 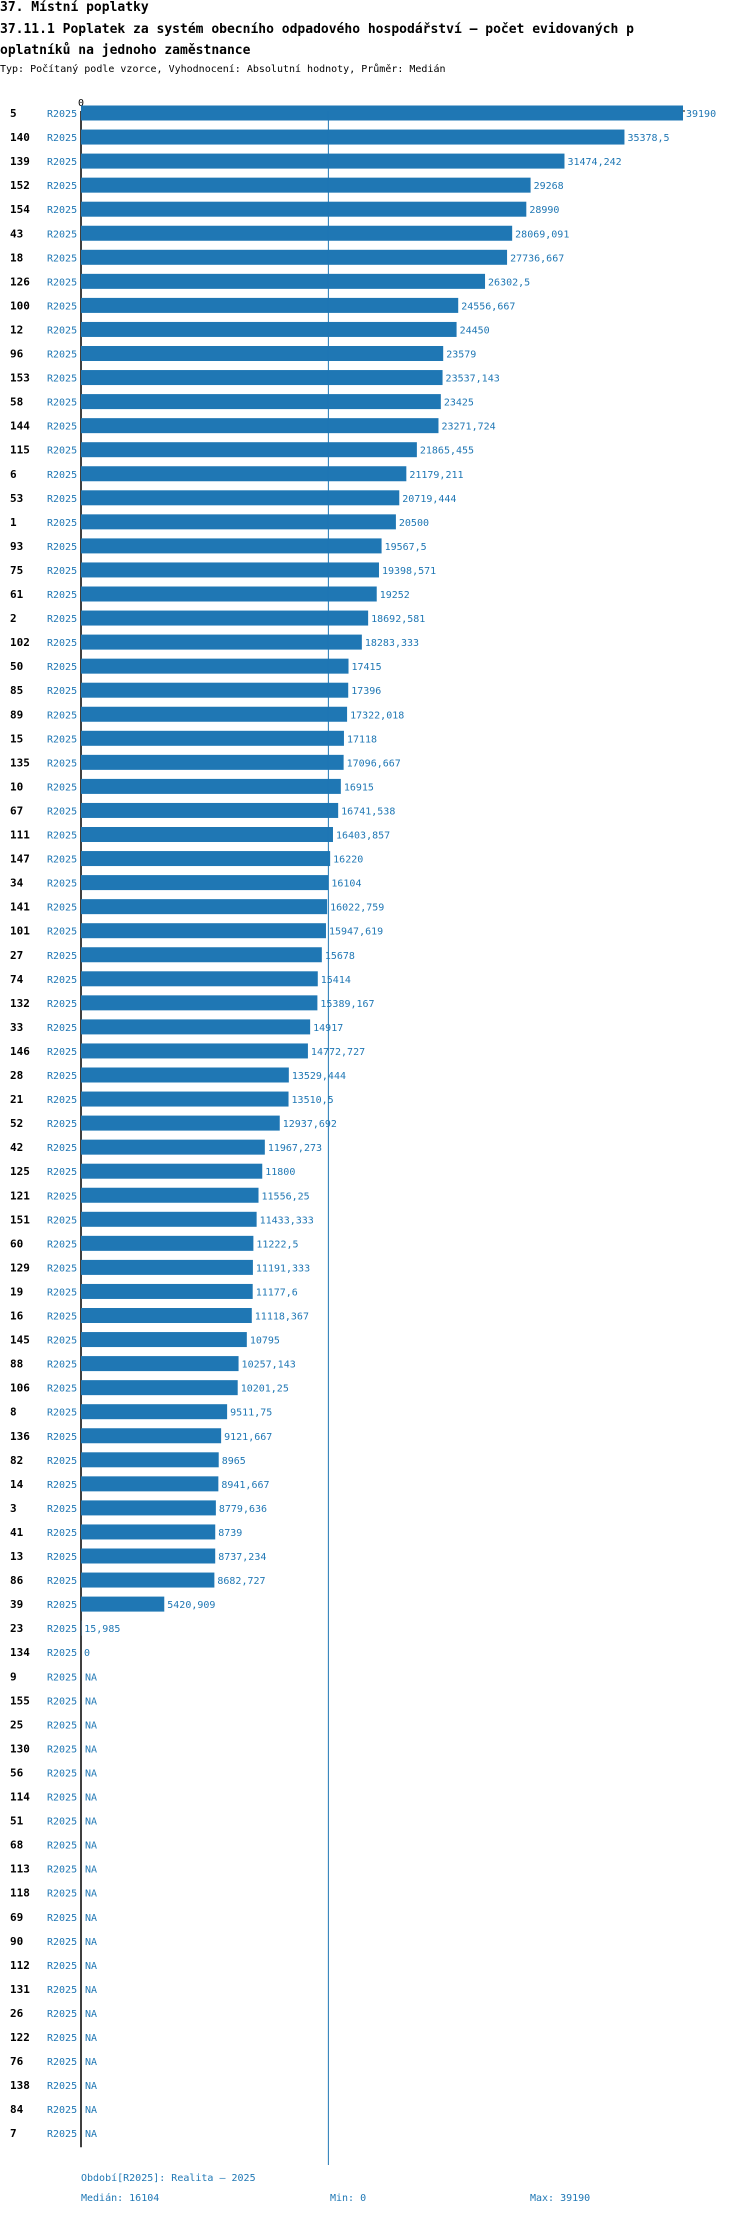 I want to click on row-label: 132, so click(x=20, y=1003).